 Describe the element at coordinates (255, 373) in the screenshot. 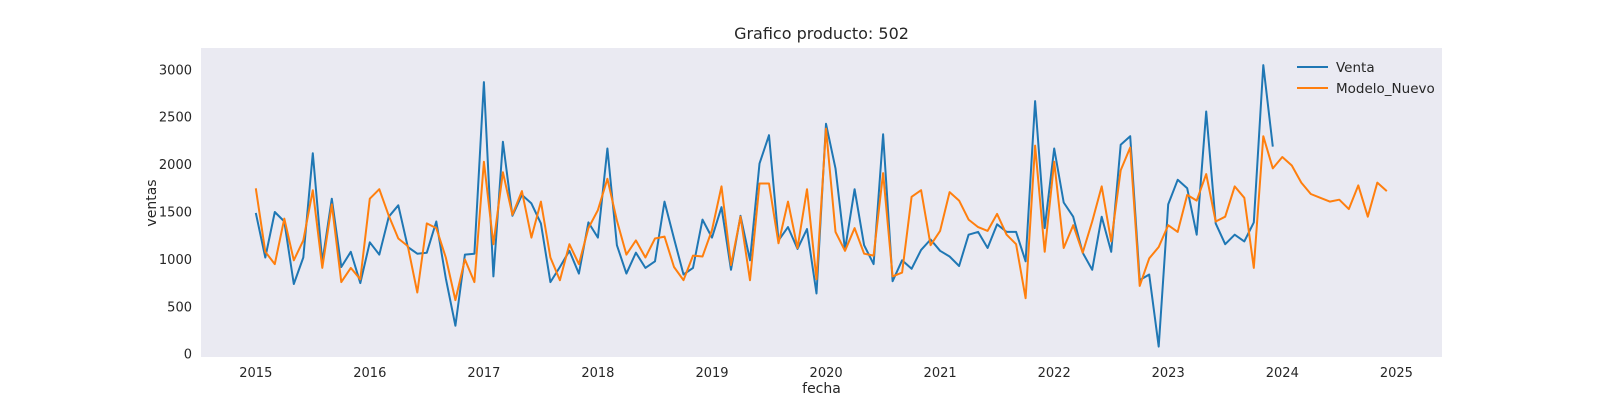

I see `x-tick-label: 2015` at that location.